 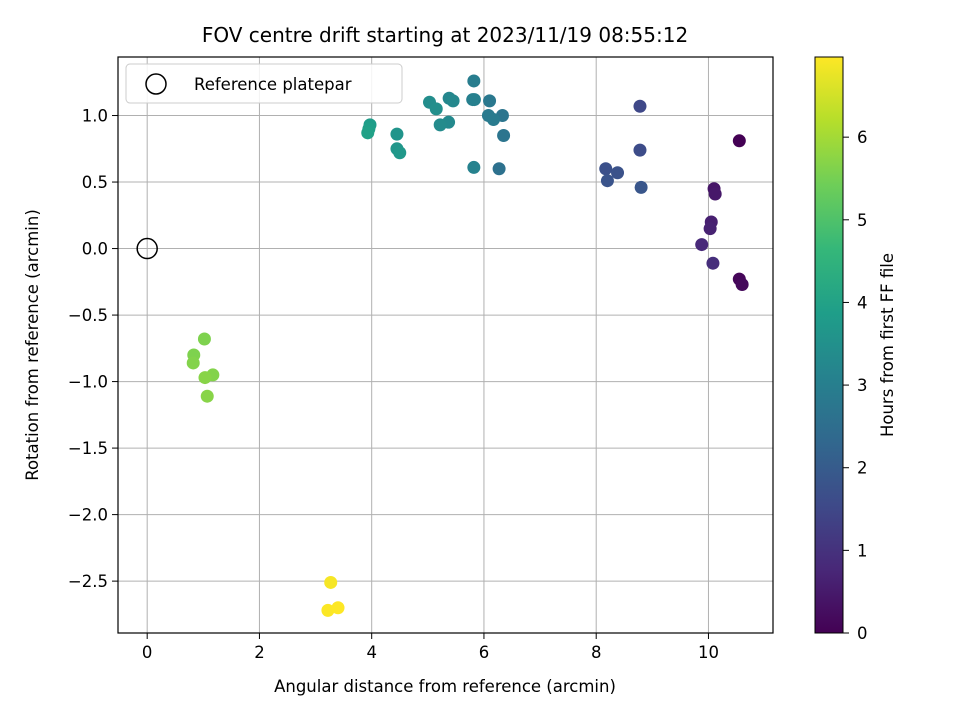 I want to click on legend-box, so click(x=264, y=83).